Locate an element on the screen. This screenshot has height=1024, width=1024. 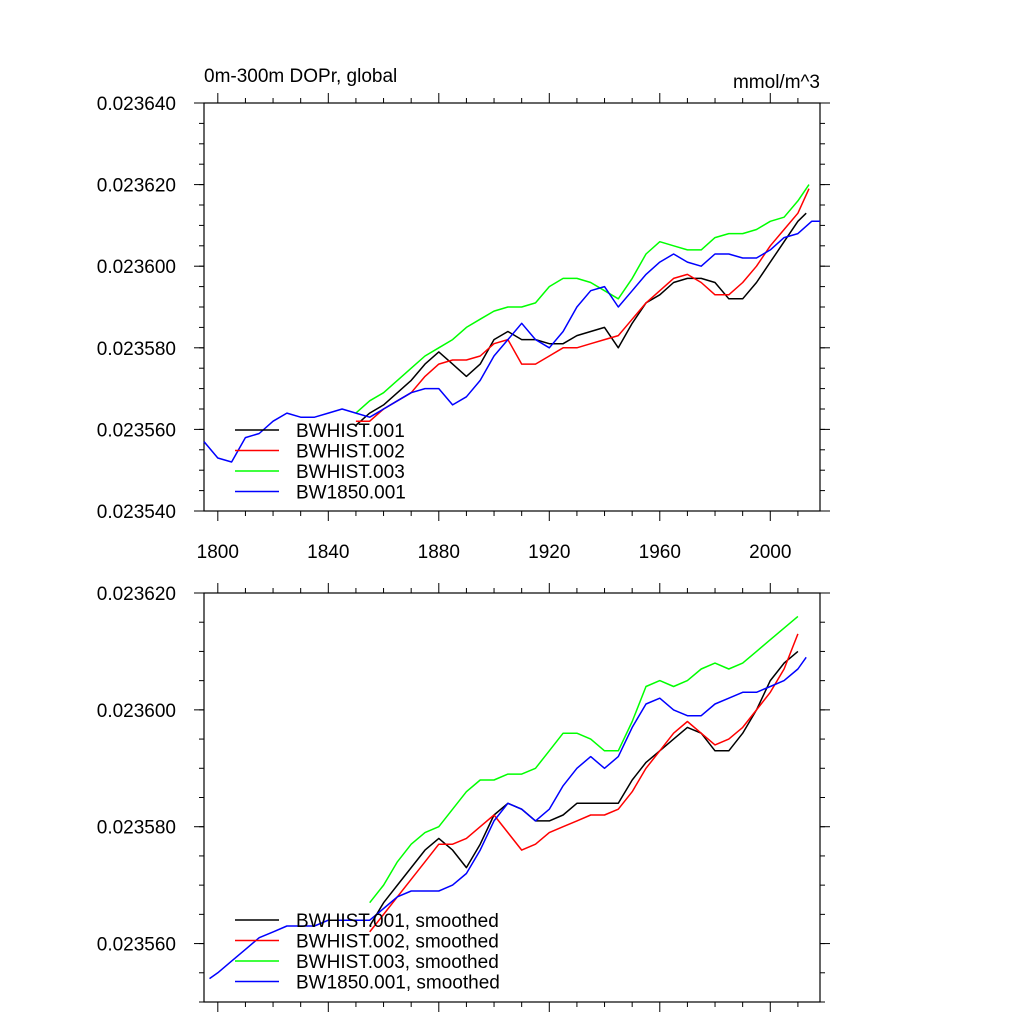
panel-1-ytick-label: 0.023540 is located at coordinates (136, 512).